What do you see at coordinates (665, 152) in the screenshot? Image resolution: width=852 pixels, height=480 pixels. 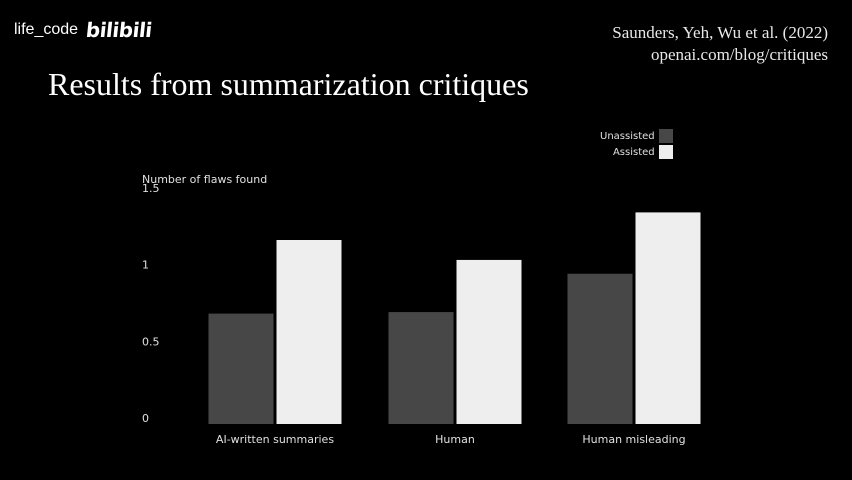 I see `legend-swatch-assisted` at bounding box center [665, 152].